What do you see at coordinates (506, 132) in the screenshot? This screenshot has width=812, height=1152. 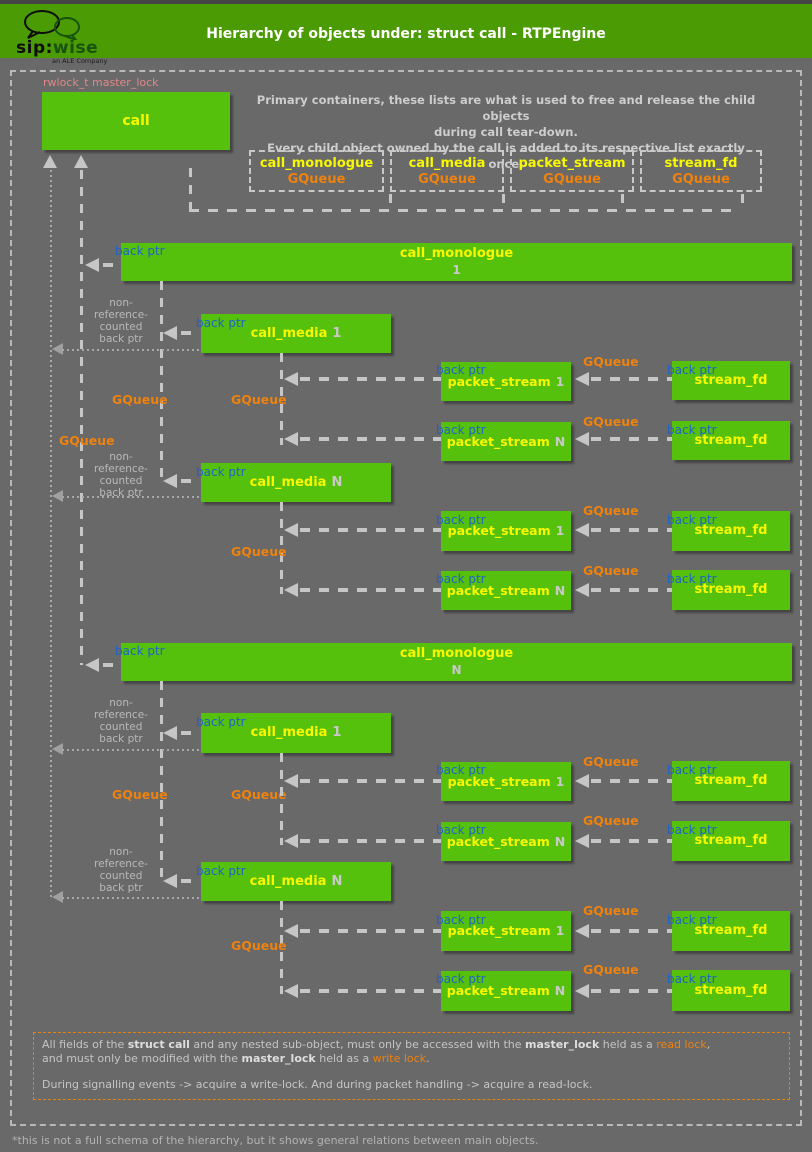 I see `primary-note-line-2: during call tear-down.` at bounding box center [506, 132].